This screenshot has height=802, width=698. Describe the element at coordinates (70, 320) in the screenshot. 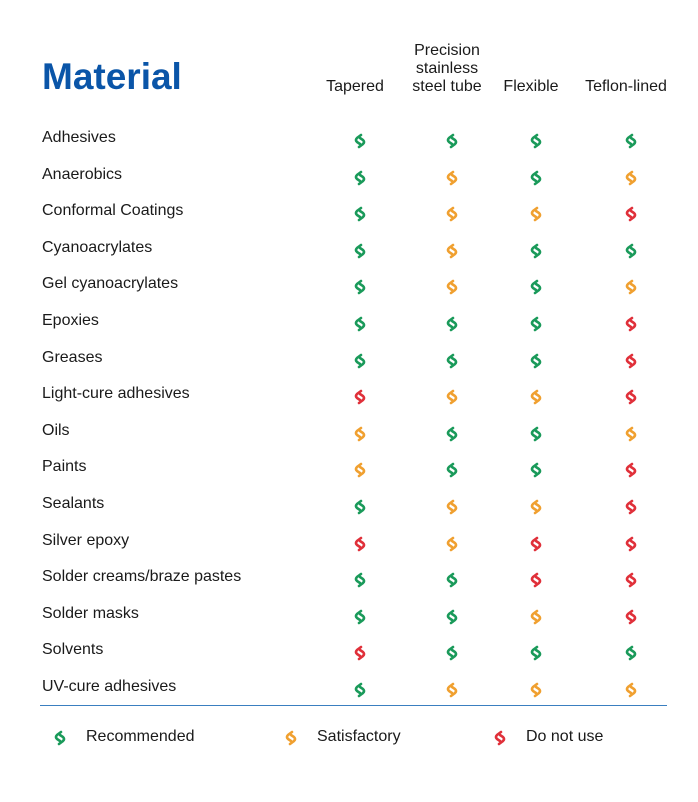

I see `row-label: Epoxies` at that location.